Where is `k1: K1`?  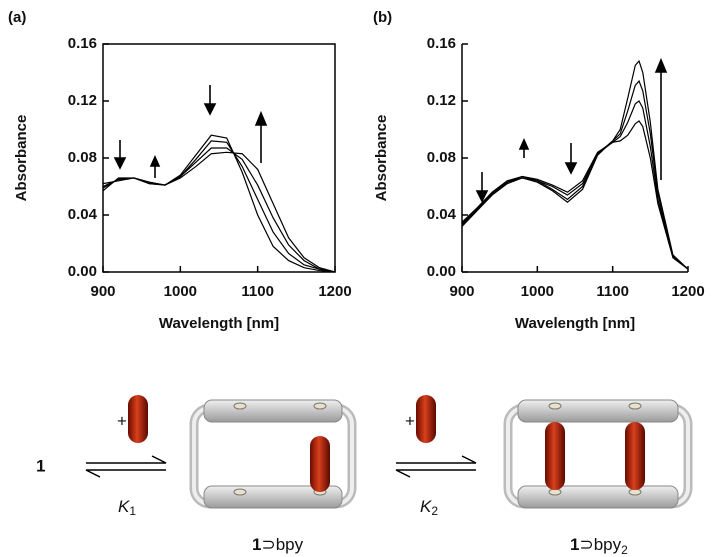 k1: K1 is located at coordinates (127, 507).